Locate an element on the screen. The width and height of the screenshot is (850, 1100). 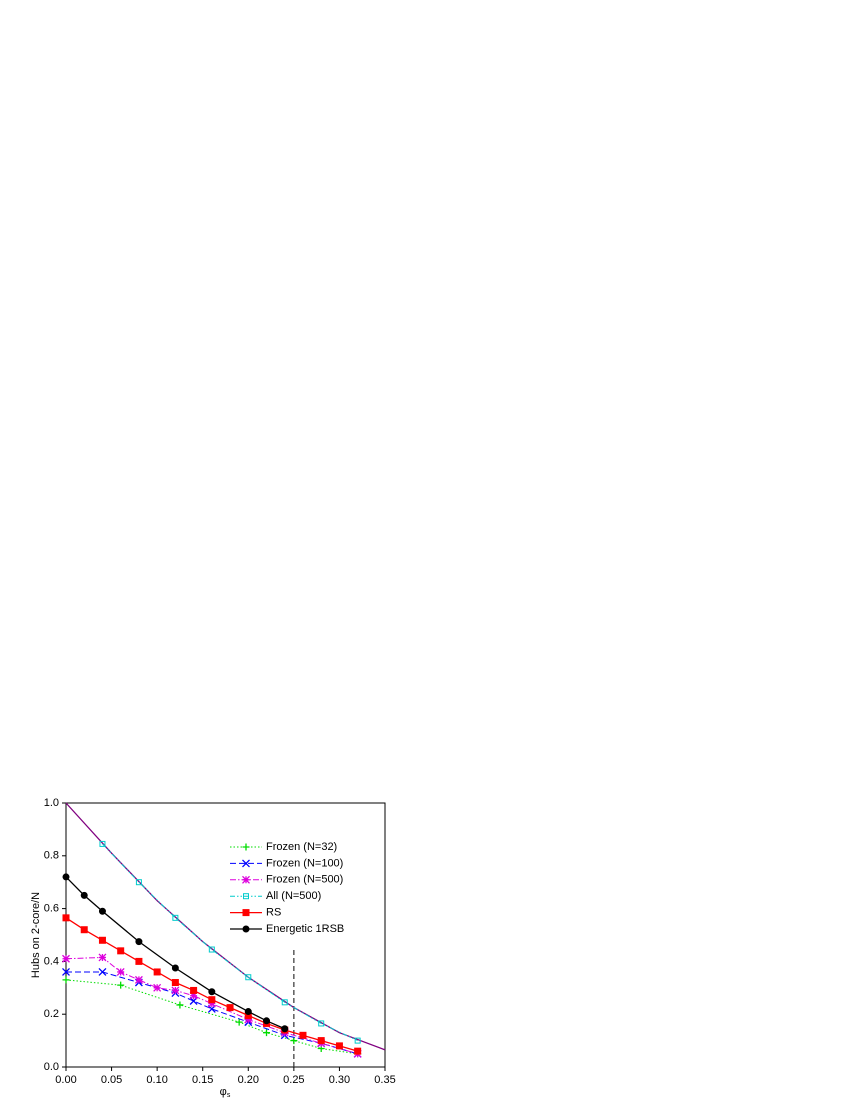
y-tick-label: 0.4 is located at coordinates (51, 961).